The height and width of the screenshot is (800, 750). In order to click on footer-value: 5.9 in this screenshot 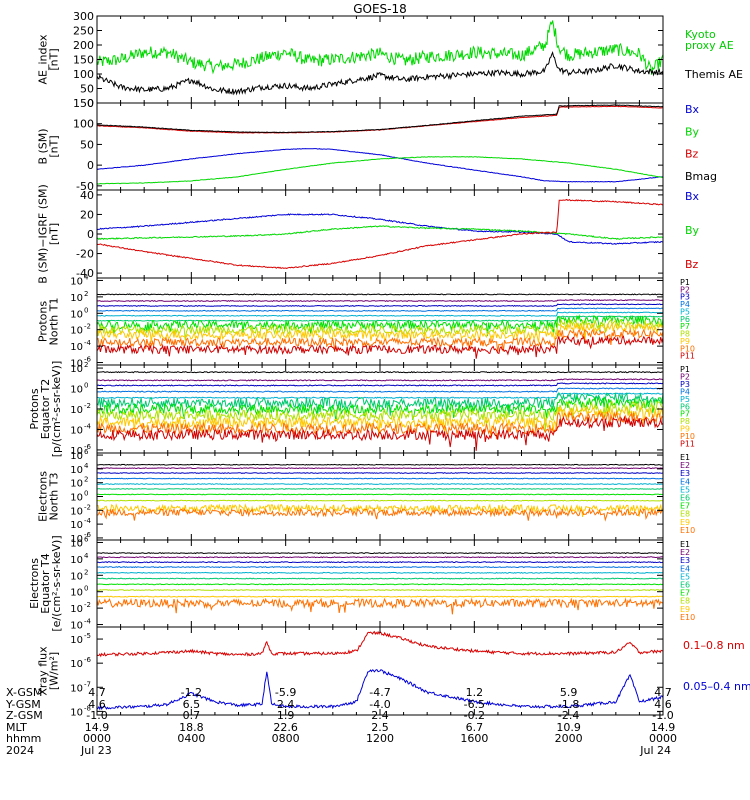, I will do `click(569, 692)`.